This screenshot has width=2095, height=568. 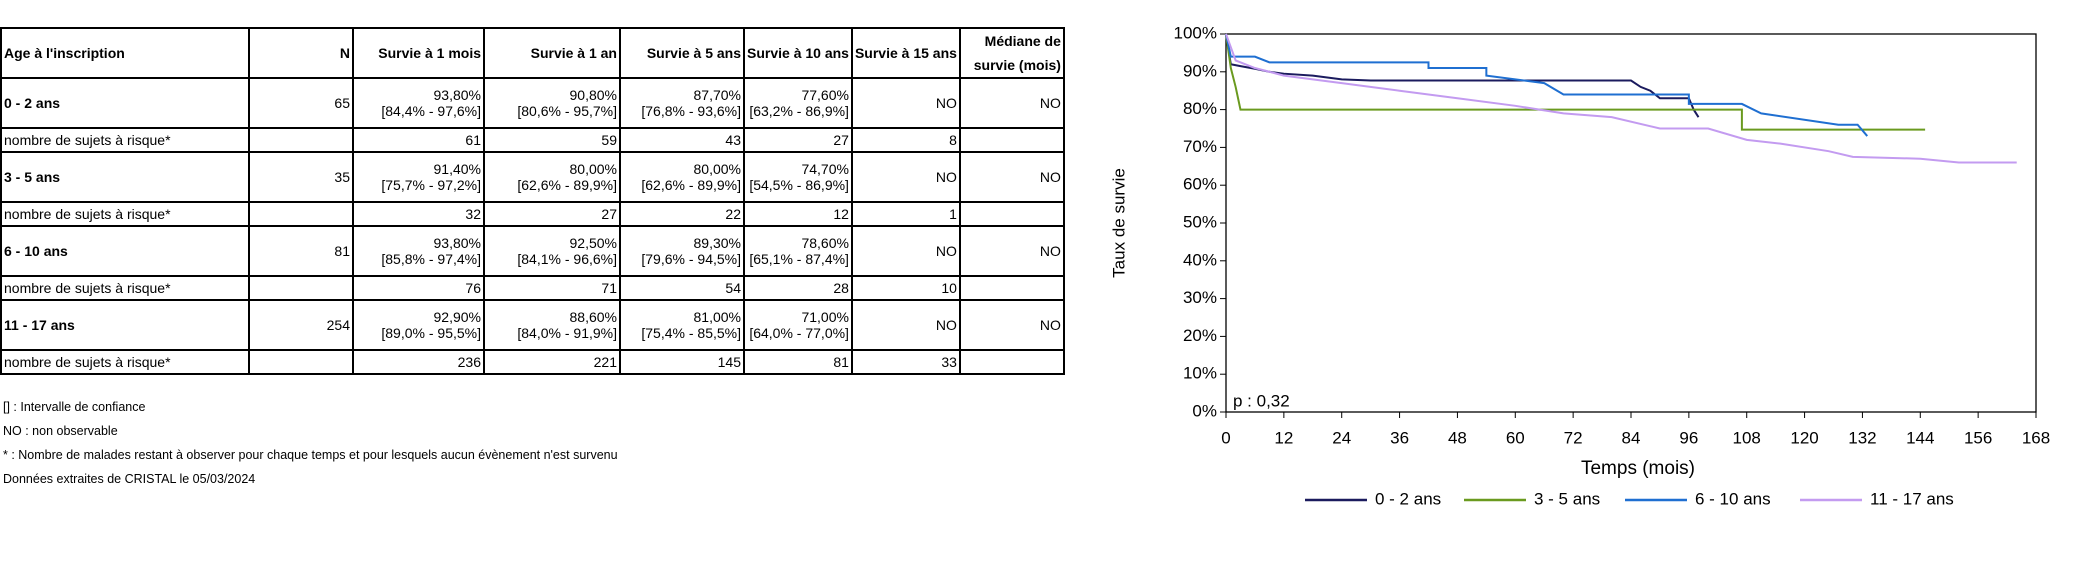 What do you see at coordinates (682, 288) in the screenshot?
I see `at-risk: 54` at bounding box center [682, 288].